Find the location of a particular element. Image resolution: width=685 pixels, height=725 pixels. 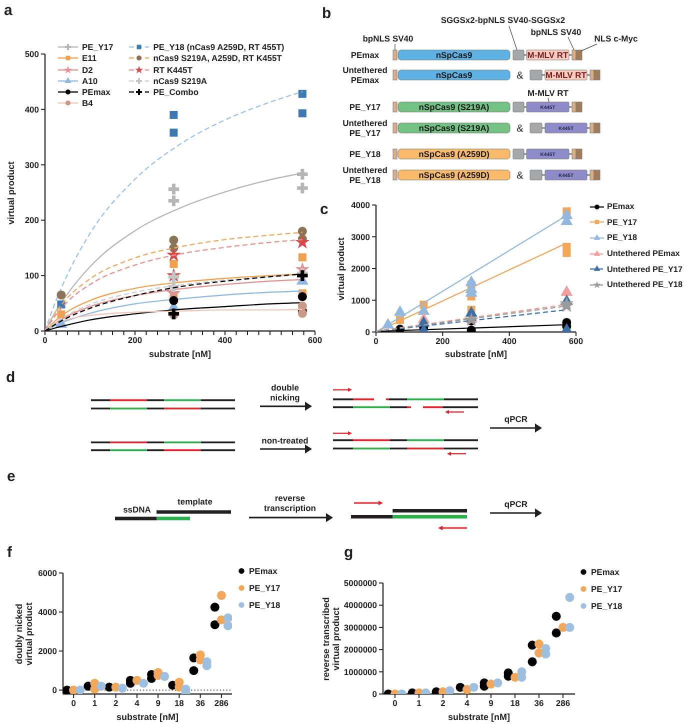

text: qPCR is located at coordinates (516, 419).